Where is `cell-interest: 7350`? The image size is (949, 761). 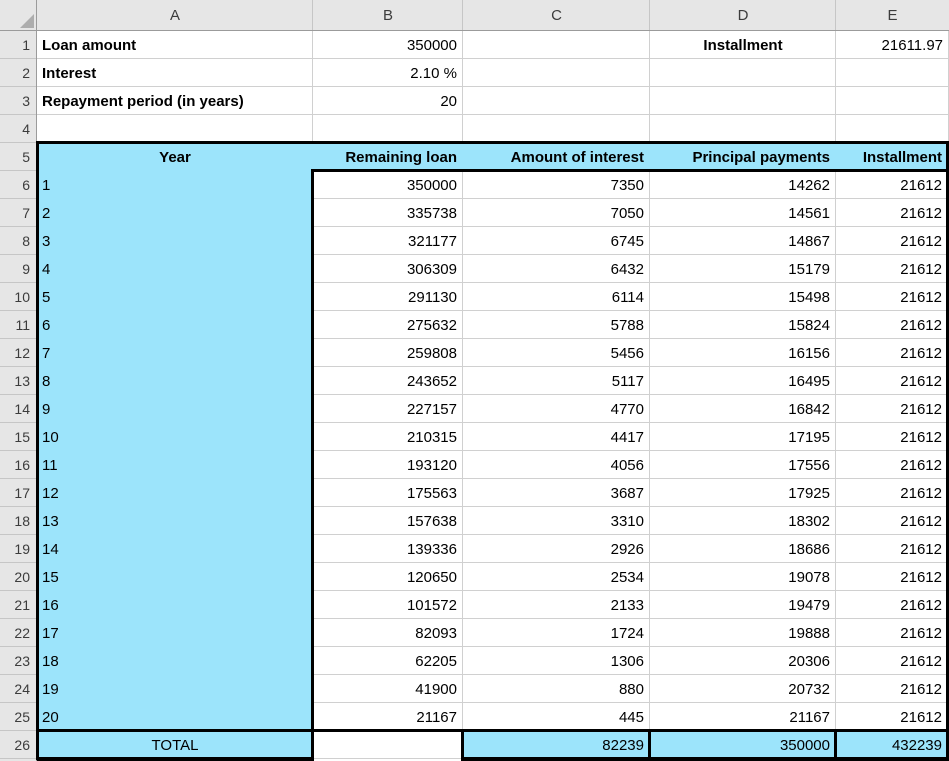
cell-interest: 7350 is located at coordinates (627, 185).